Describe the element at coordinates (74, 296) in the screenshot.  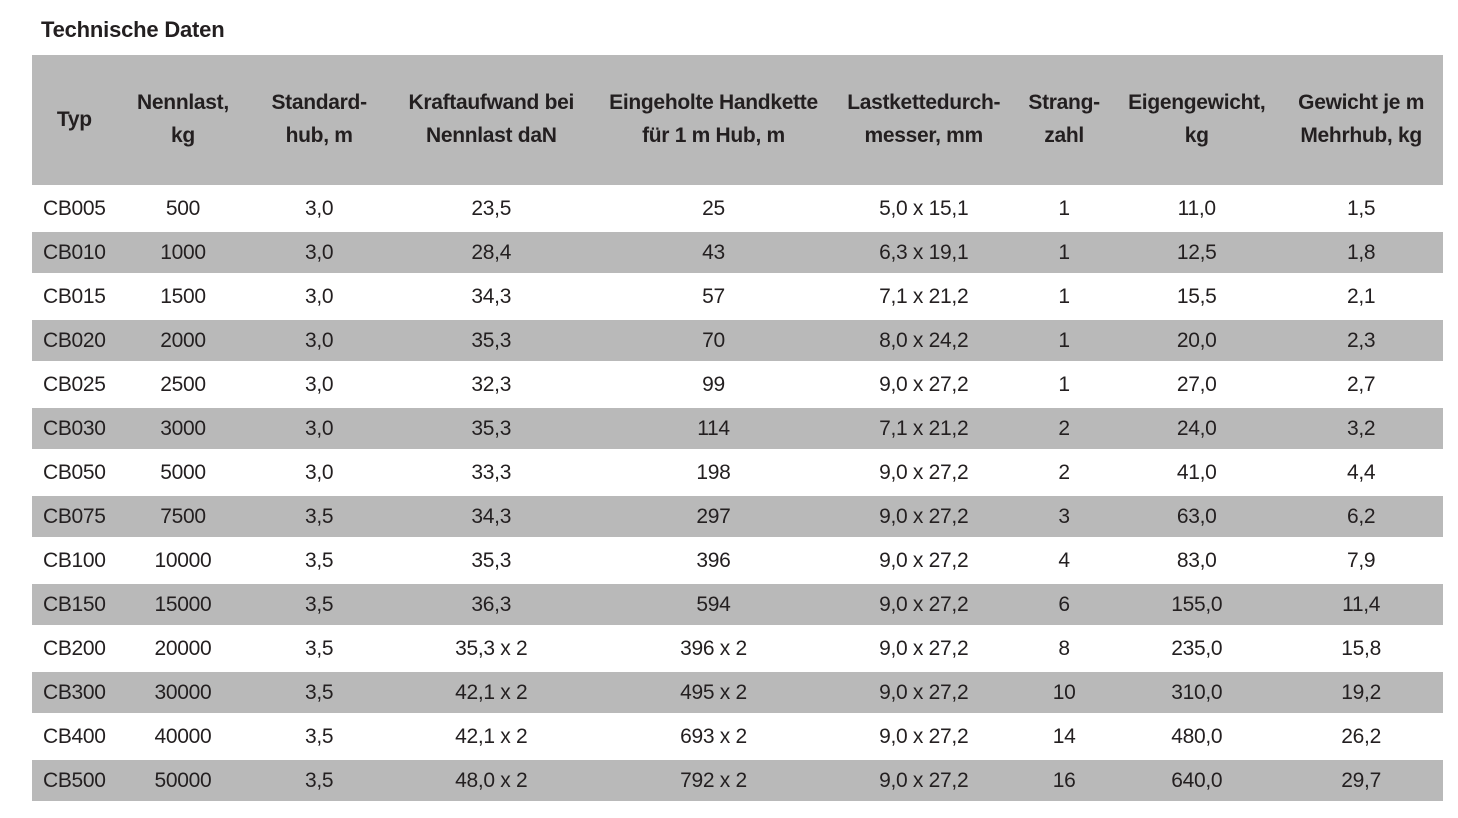
I see `table-cell: CB015` at that location.